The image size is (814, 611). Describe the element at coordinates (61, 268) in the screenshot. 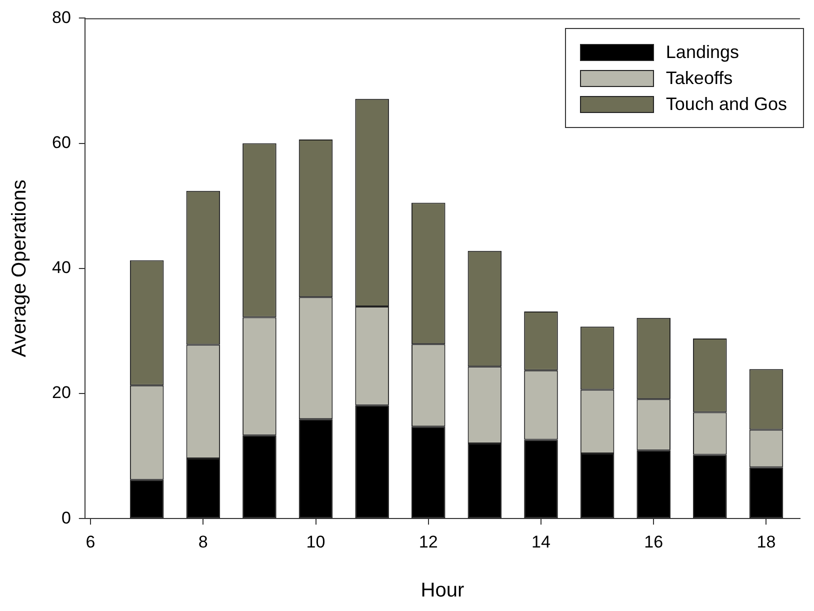

I see `y-tick-label: 40` at that location.